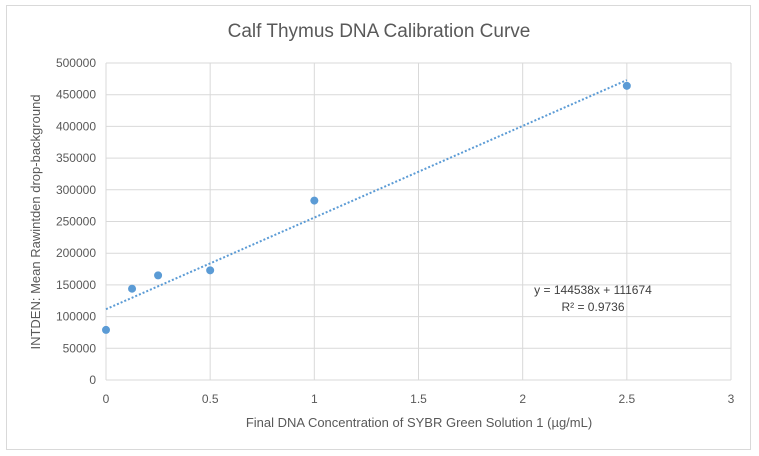 This screenshot has width=759, height=456. Describe the element at coordinates (210, 399) in the screenshot. I see `x-tick-label: 0.5` at that location.